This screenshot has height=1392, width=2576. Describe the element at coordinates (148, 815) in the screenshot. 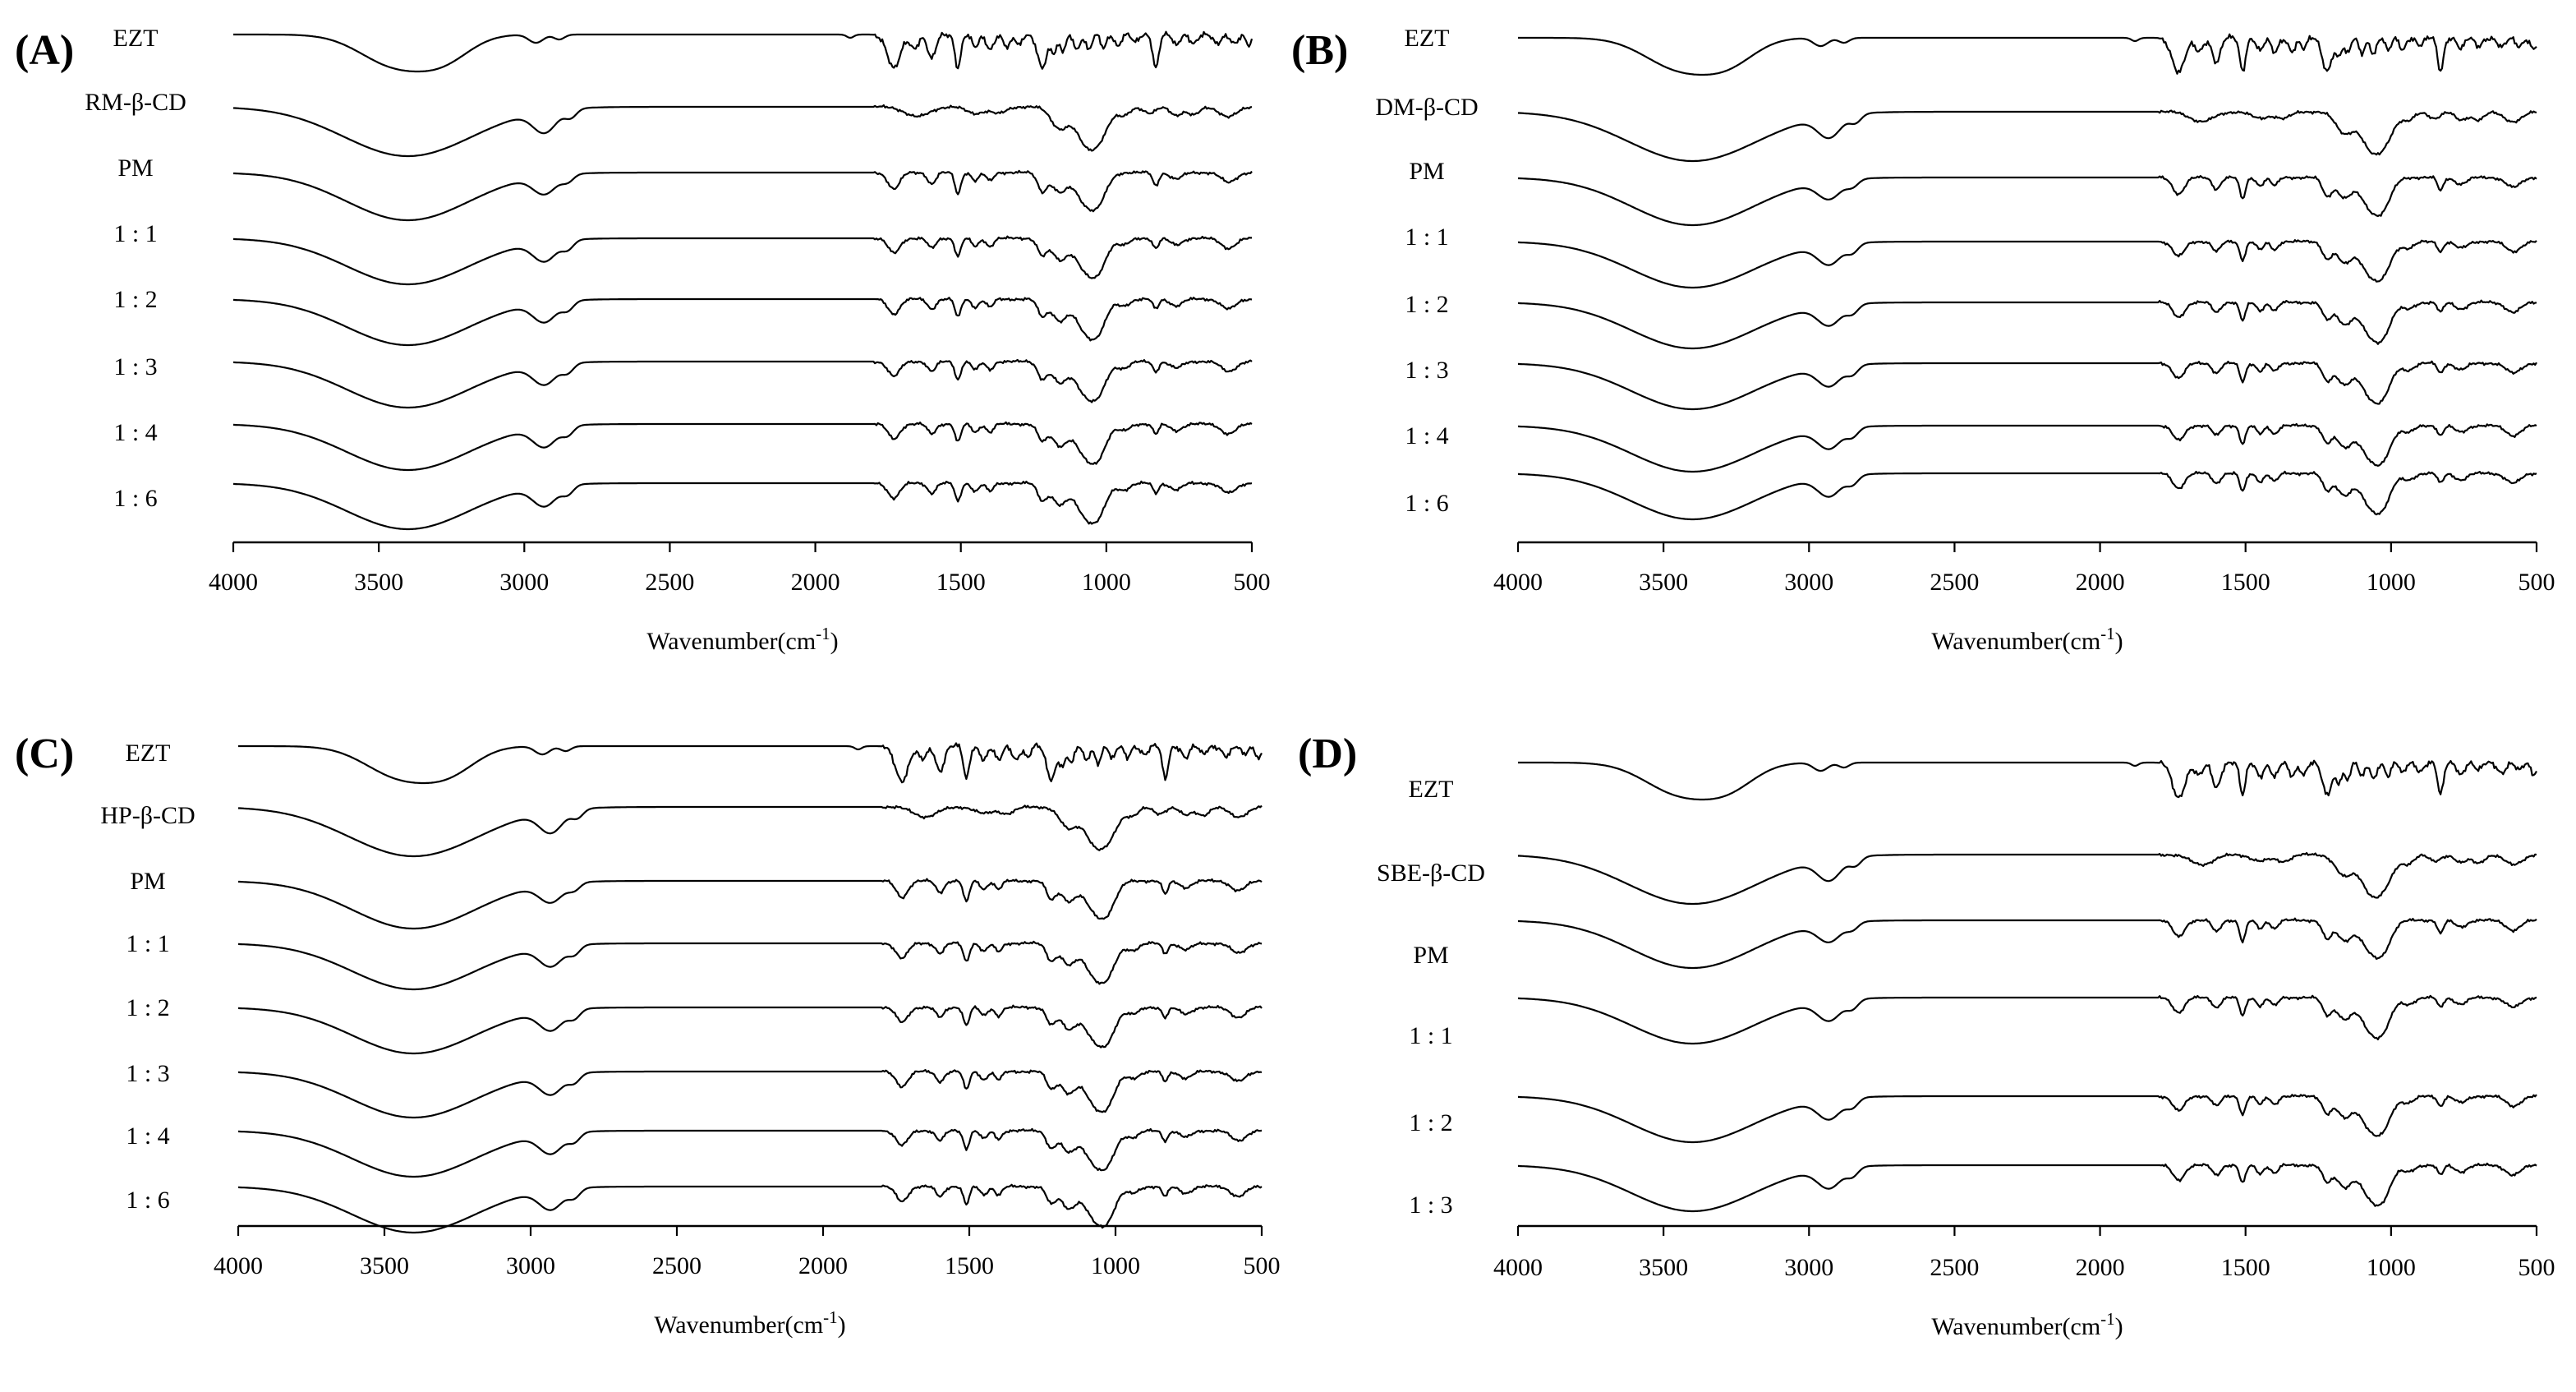

I see `spectrum-label: HP-β-CD` at that location.